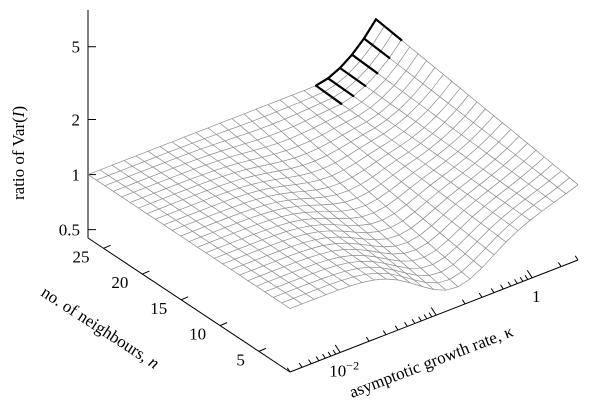 The width and height of the screenshot is (590, 403). What do you see at coordinates (76, 47) in the screenshot?
I see `z-tick-label: 5` at bounding box center [76, 47].